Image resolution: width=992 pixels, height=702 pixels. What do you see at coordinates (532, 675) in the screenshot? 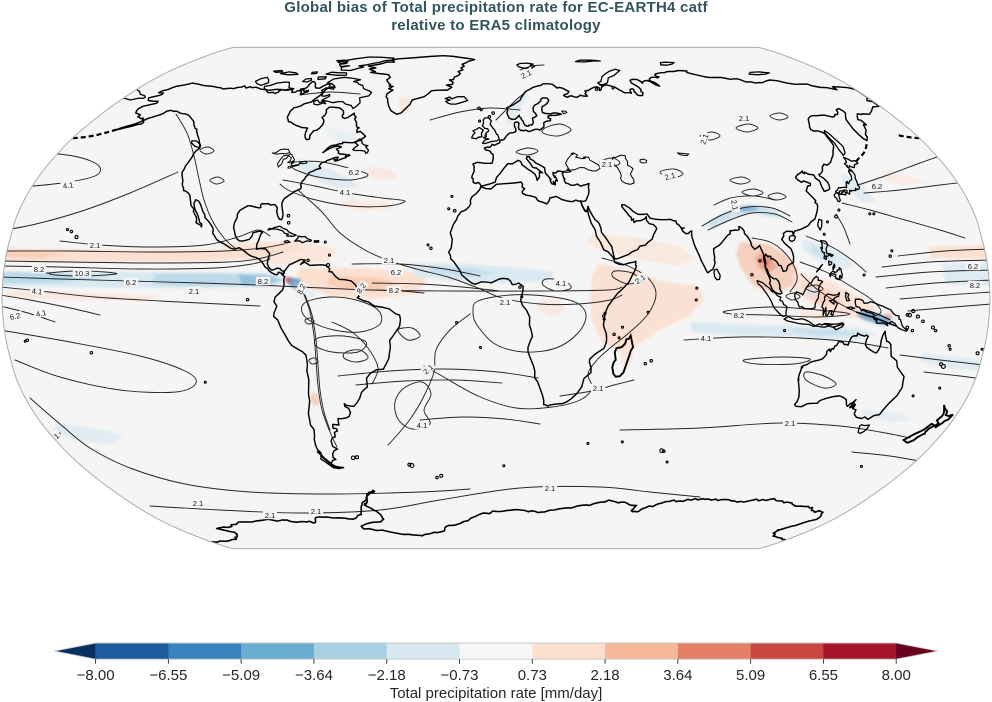
I see `svg-text: 0.73` at bounding box center [532, 675].